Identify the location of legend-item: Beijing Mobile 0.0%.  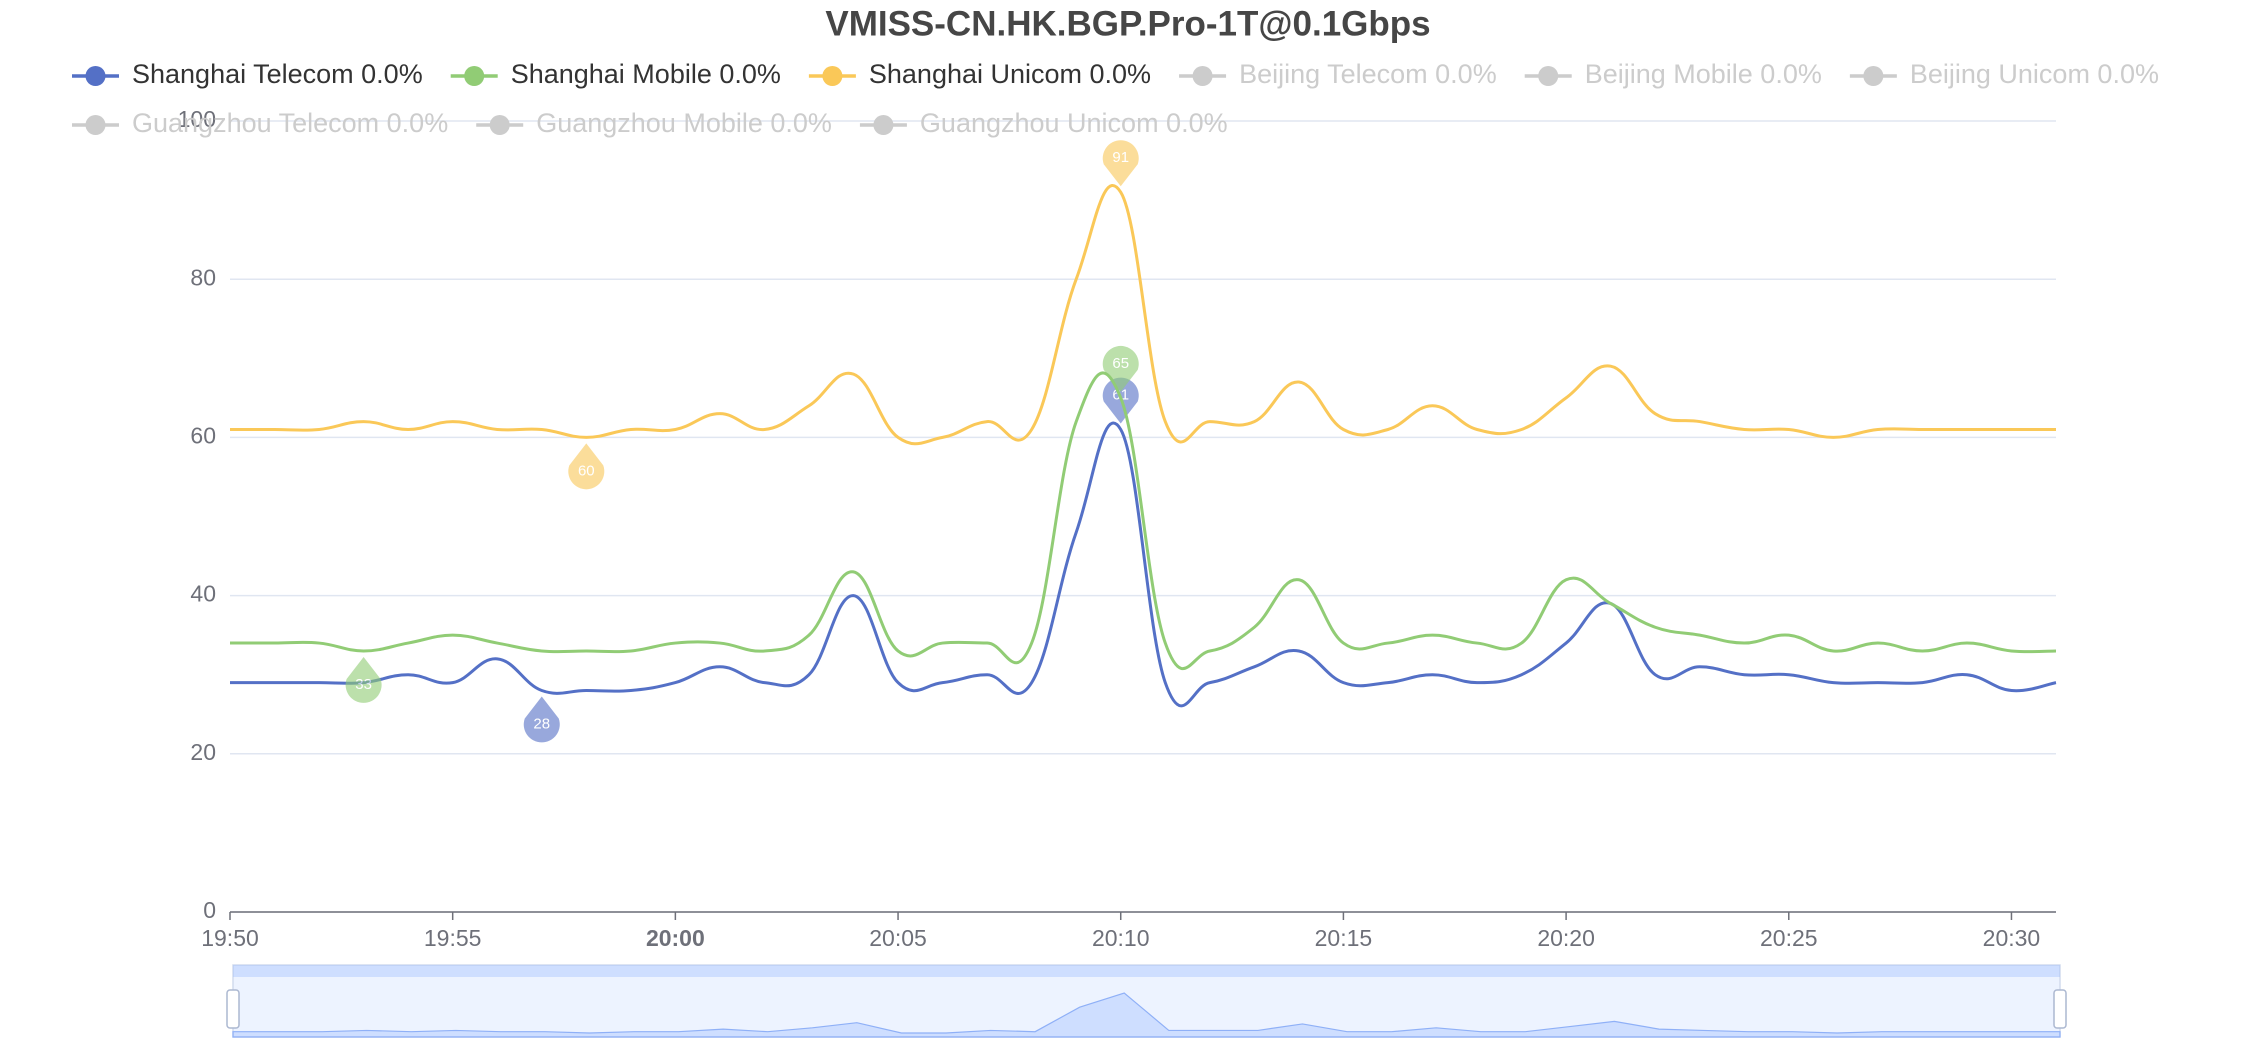
(1673, 74).